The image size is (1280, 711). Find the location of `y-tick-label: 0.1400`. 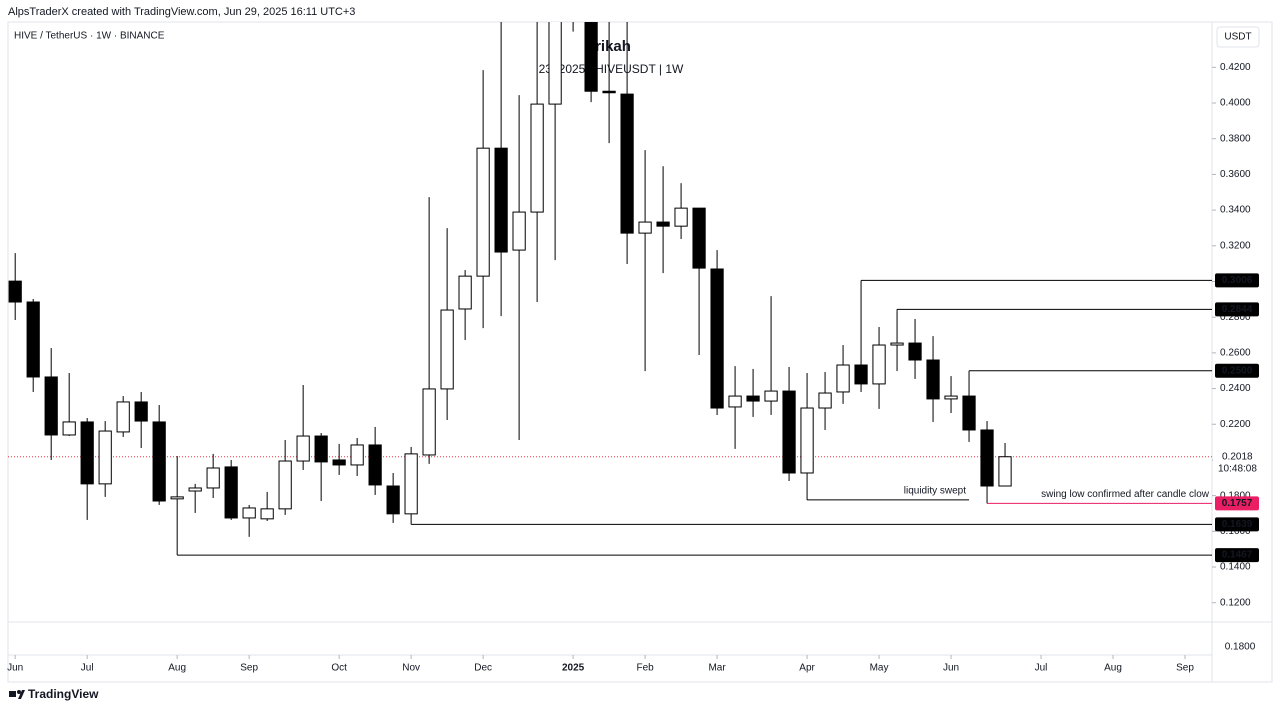

y-tick-label: 0.1400 is located at coordinates (1235, 567).